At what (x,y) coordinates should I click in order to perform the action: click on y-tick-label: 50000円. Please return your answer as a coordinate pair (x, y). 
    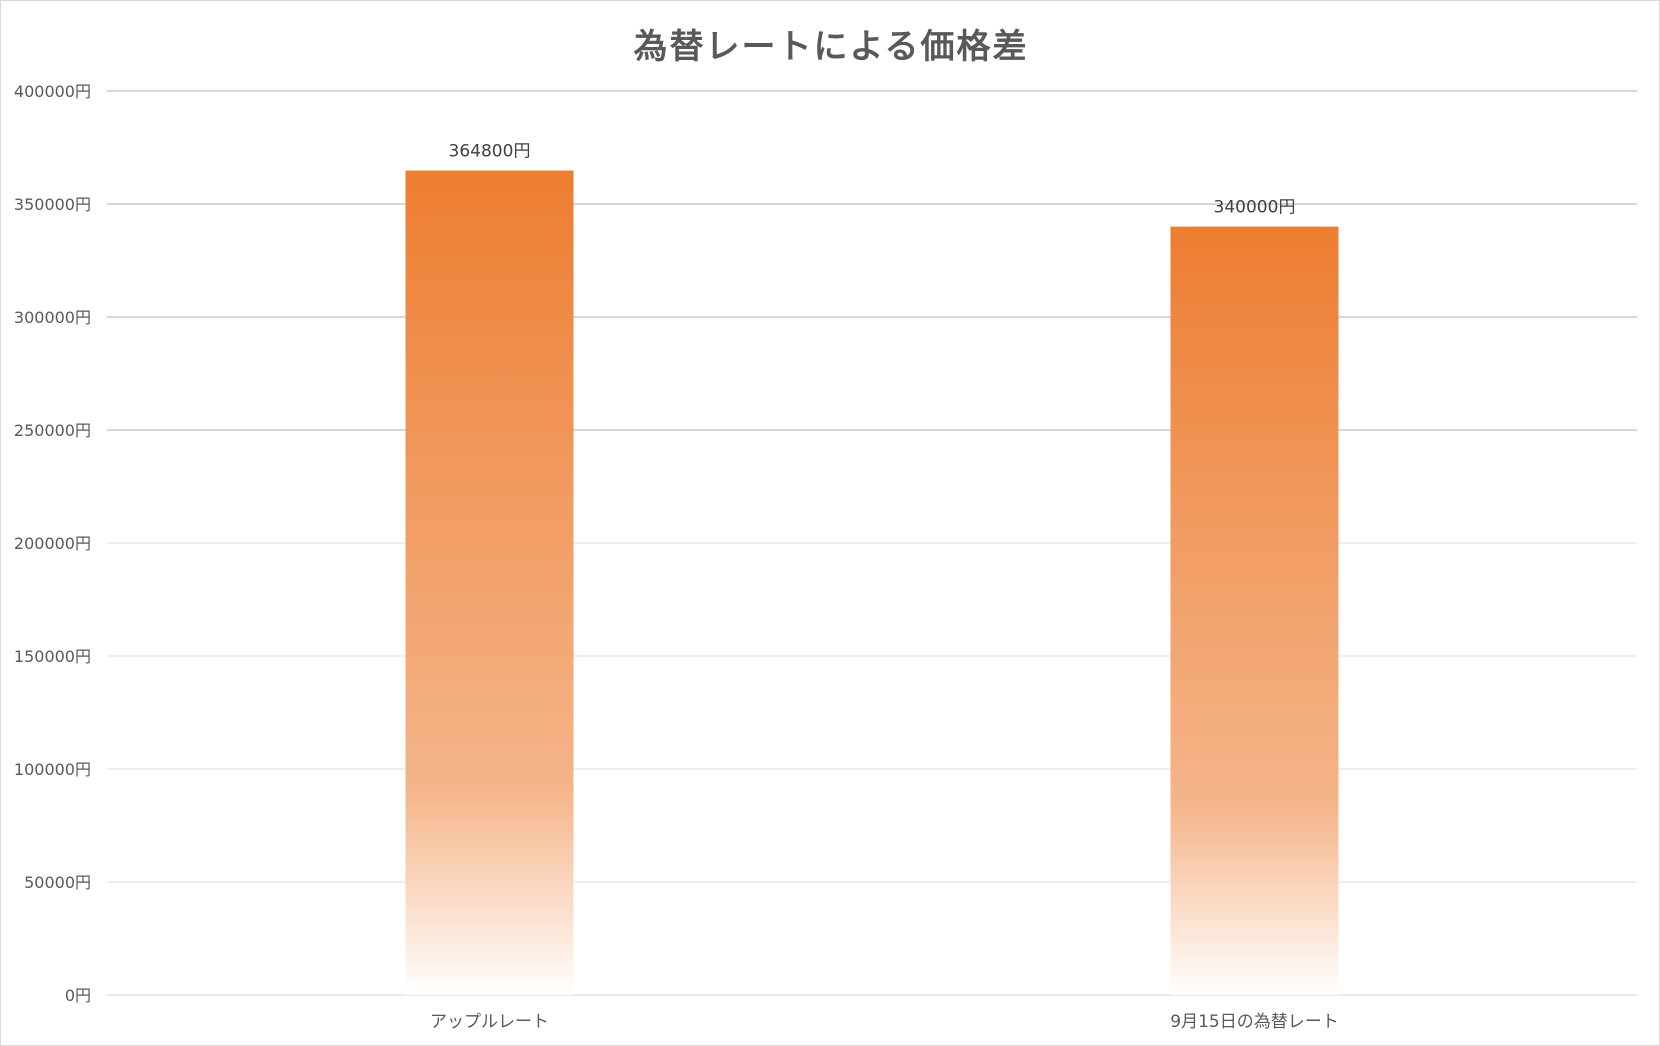
    Looking at the image, I should click on (57, 882).